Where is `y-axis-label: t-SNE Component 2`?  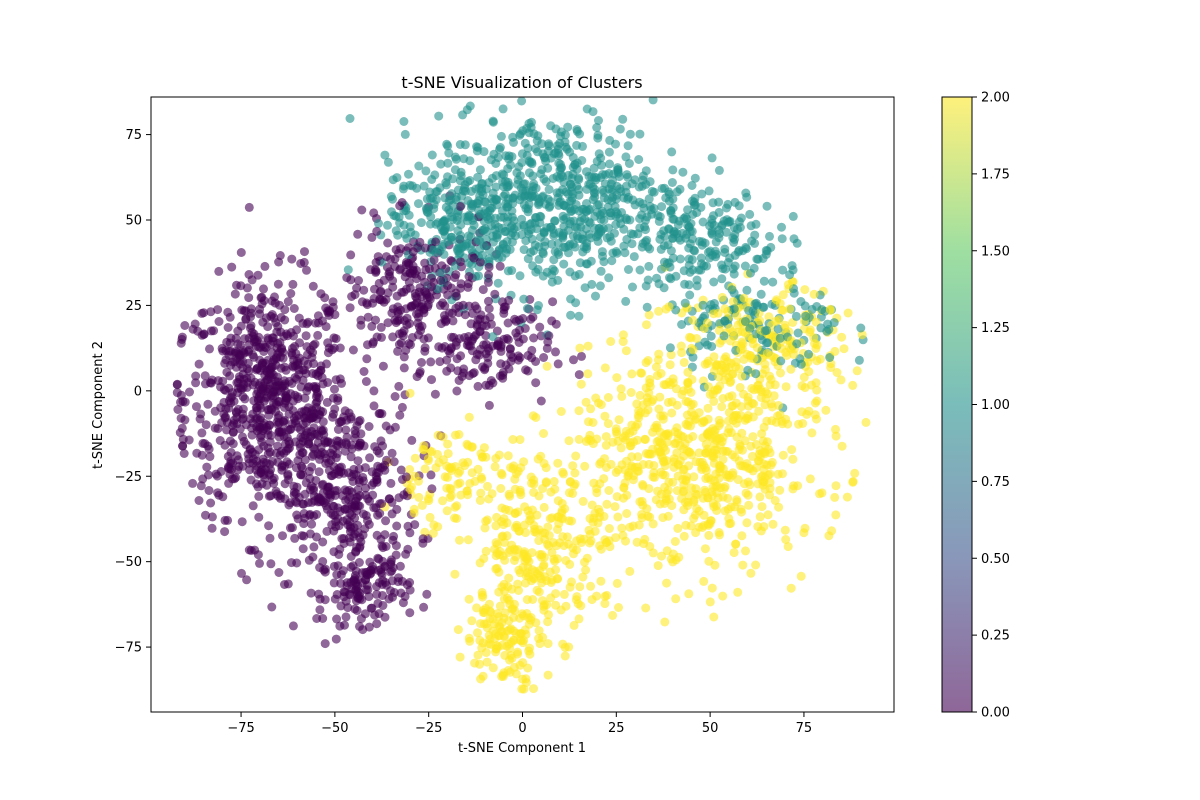 y-axis-label: t-SNE Component 2 is located at coordinates (98, 405).